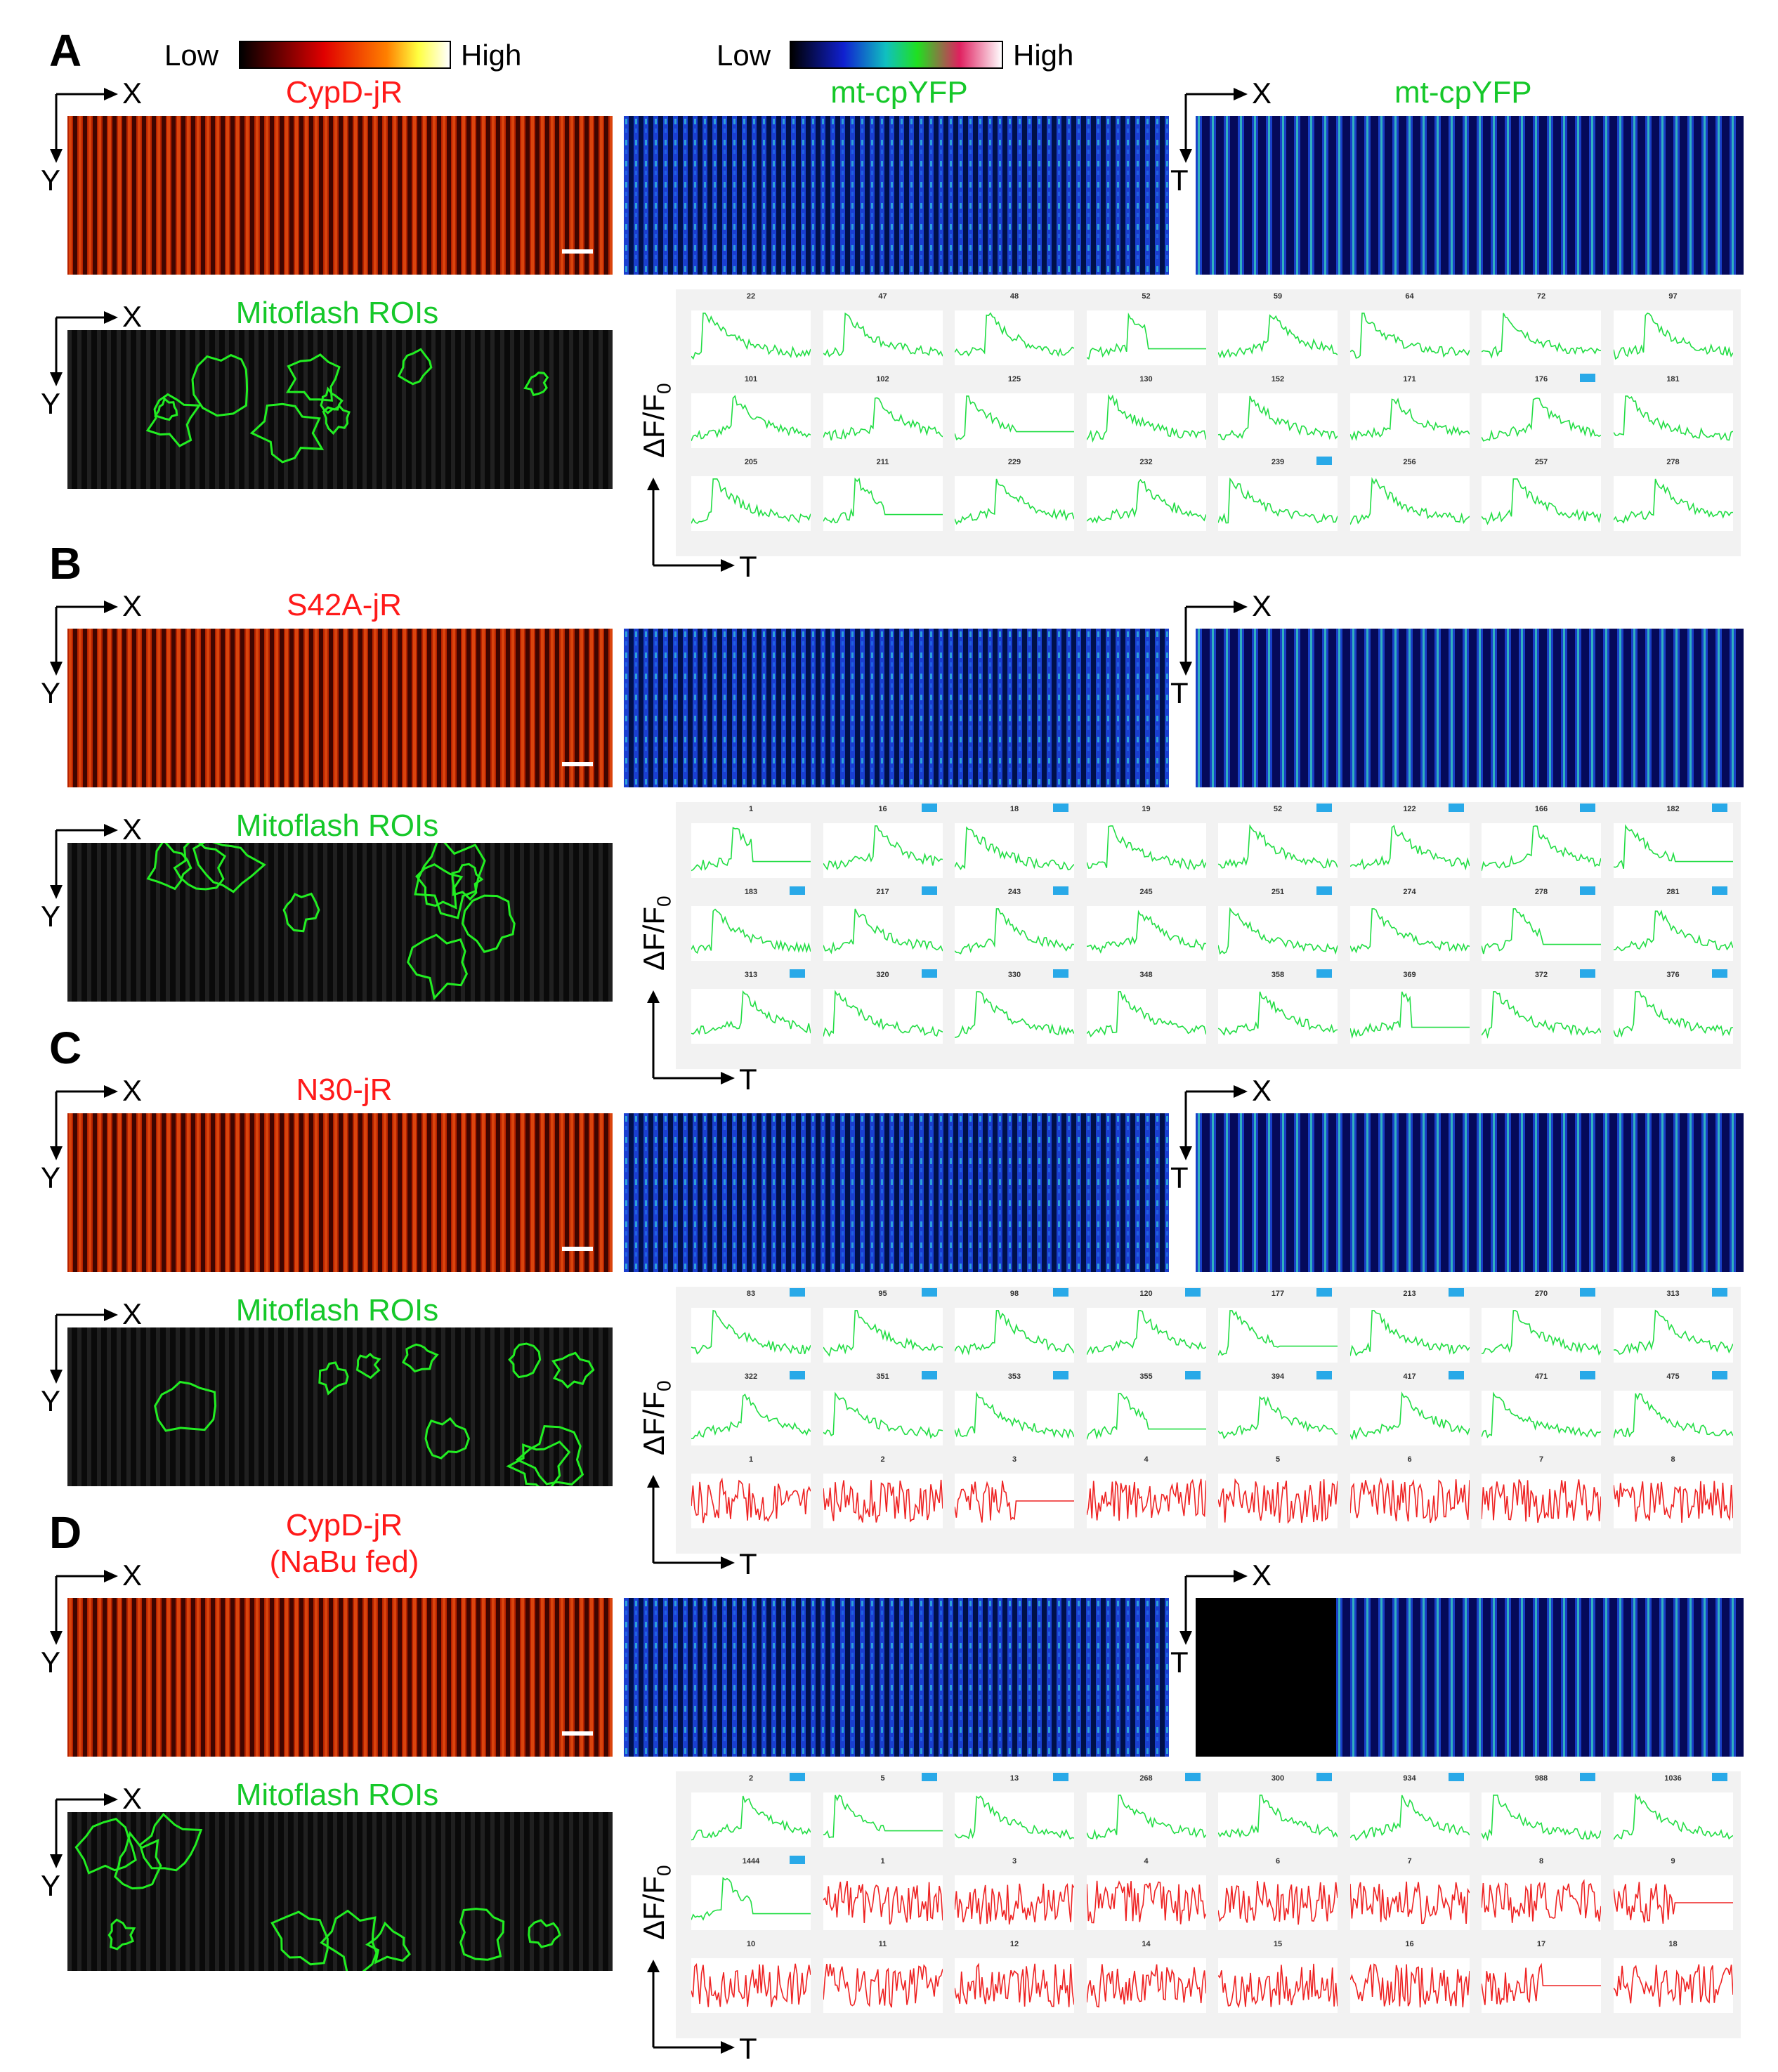 This screenshot has height=2072, width=1778. Describe the element at coordinates (1014, 892) in the screenshot. I see `trace-id: 243` at that location.